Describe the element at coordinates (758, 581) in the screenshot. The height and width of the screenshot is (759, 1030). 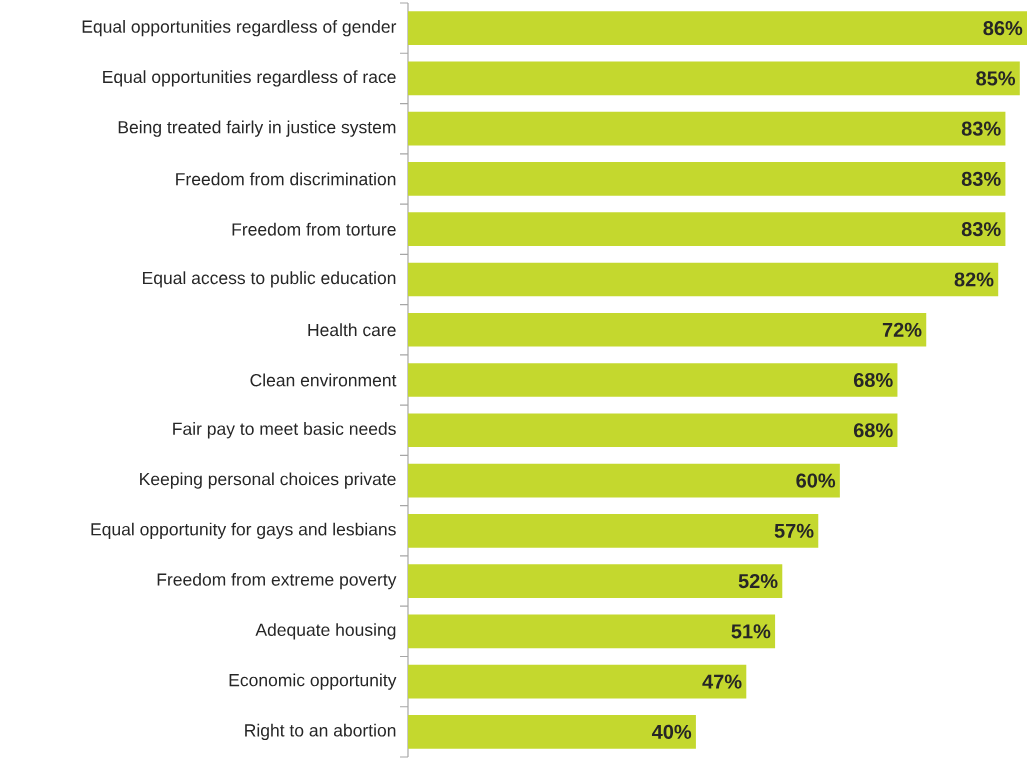
I see `data-label: 52%` at that location.